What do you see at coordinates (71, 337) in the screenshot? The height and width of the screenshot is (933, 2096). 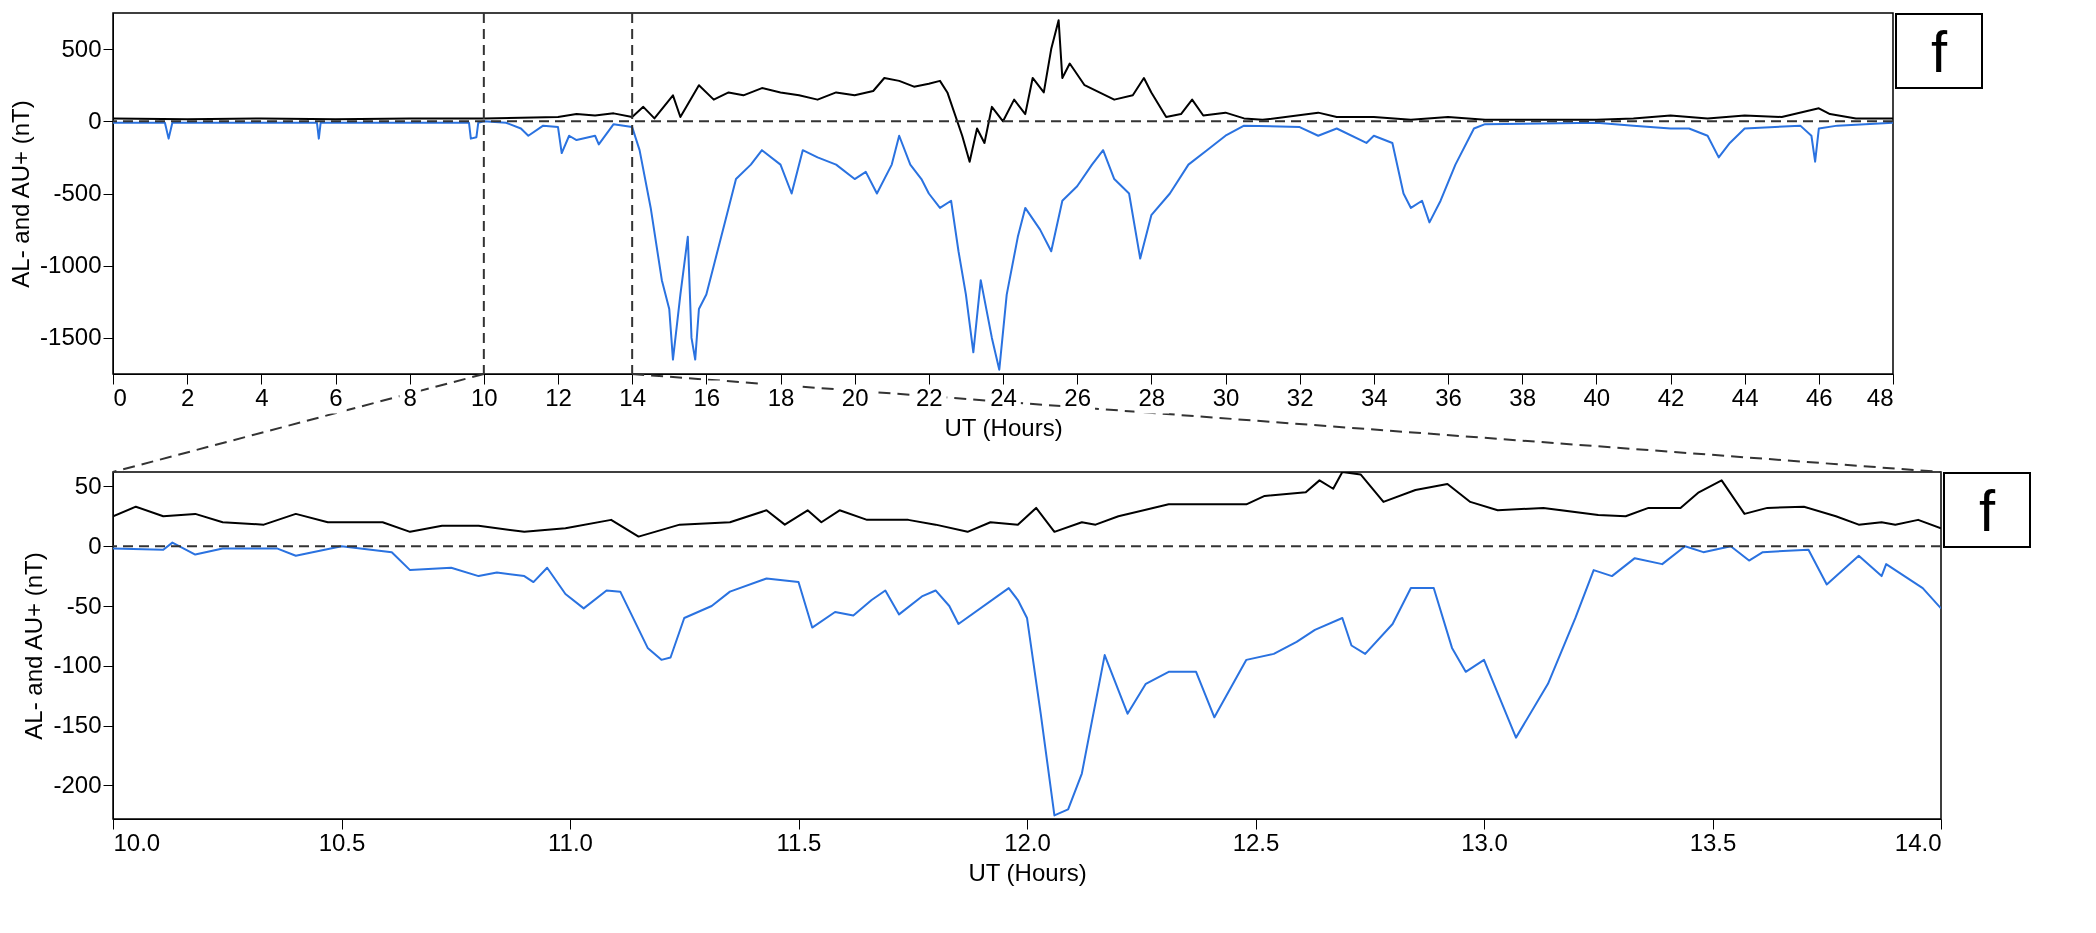 I see `y-tick-label: -1500` at bounding box center [71, 337].